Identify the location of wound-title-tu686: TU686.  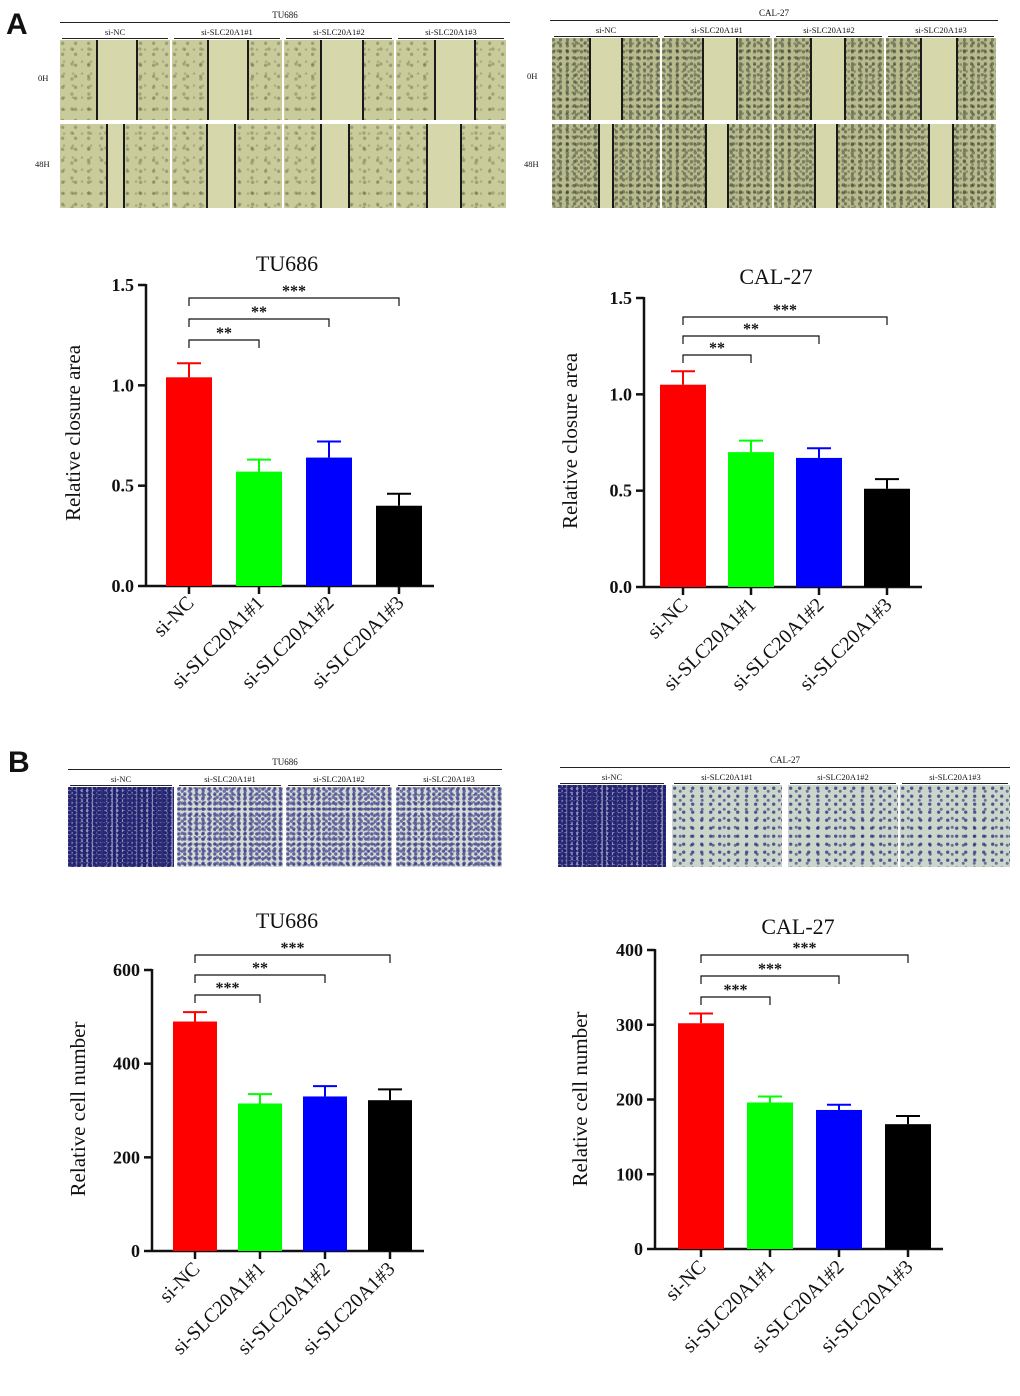
(285, 15).